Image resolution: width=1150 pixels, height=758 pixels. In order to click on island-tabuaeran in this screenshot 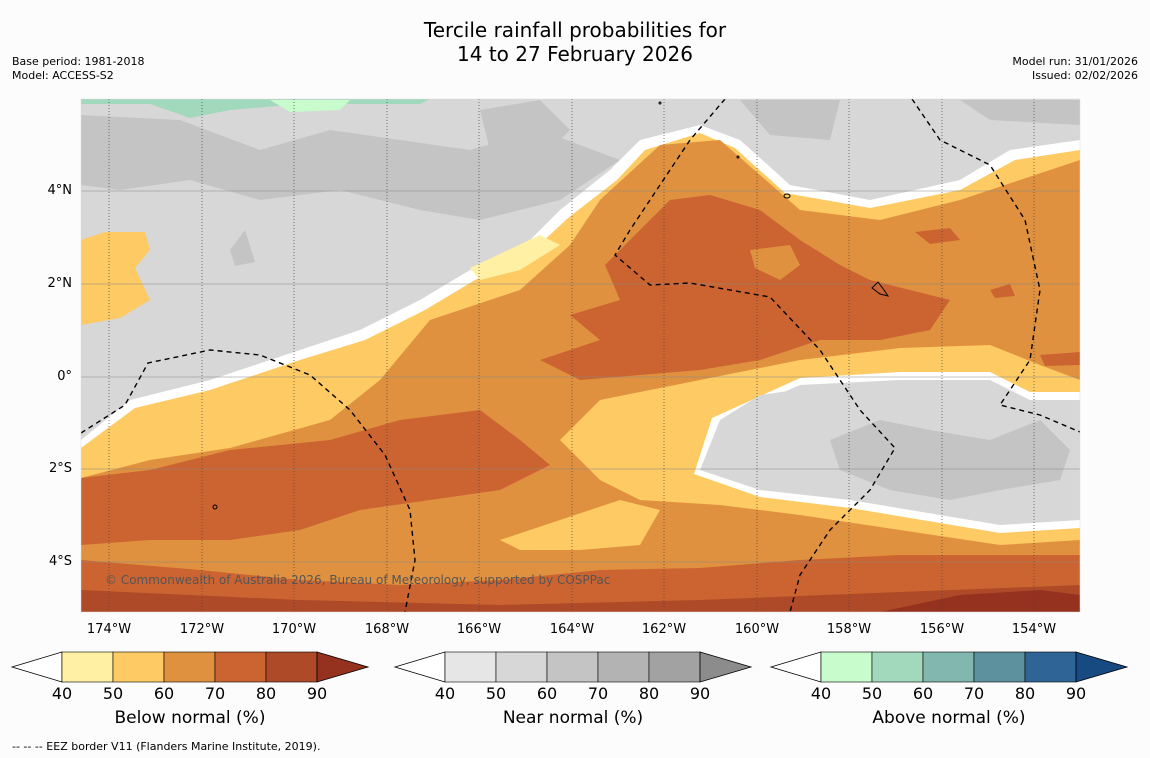, I will do `click(787, 196)`.